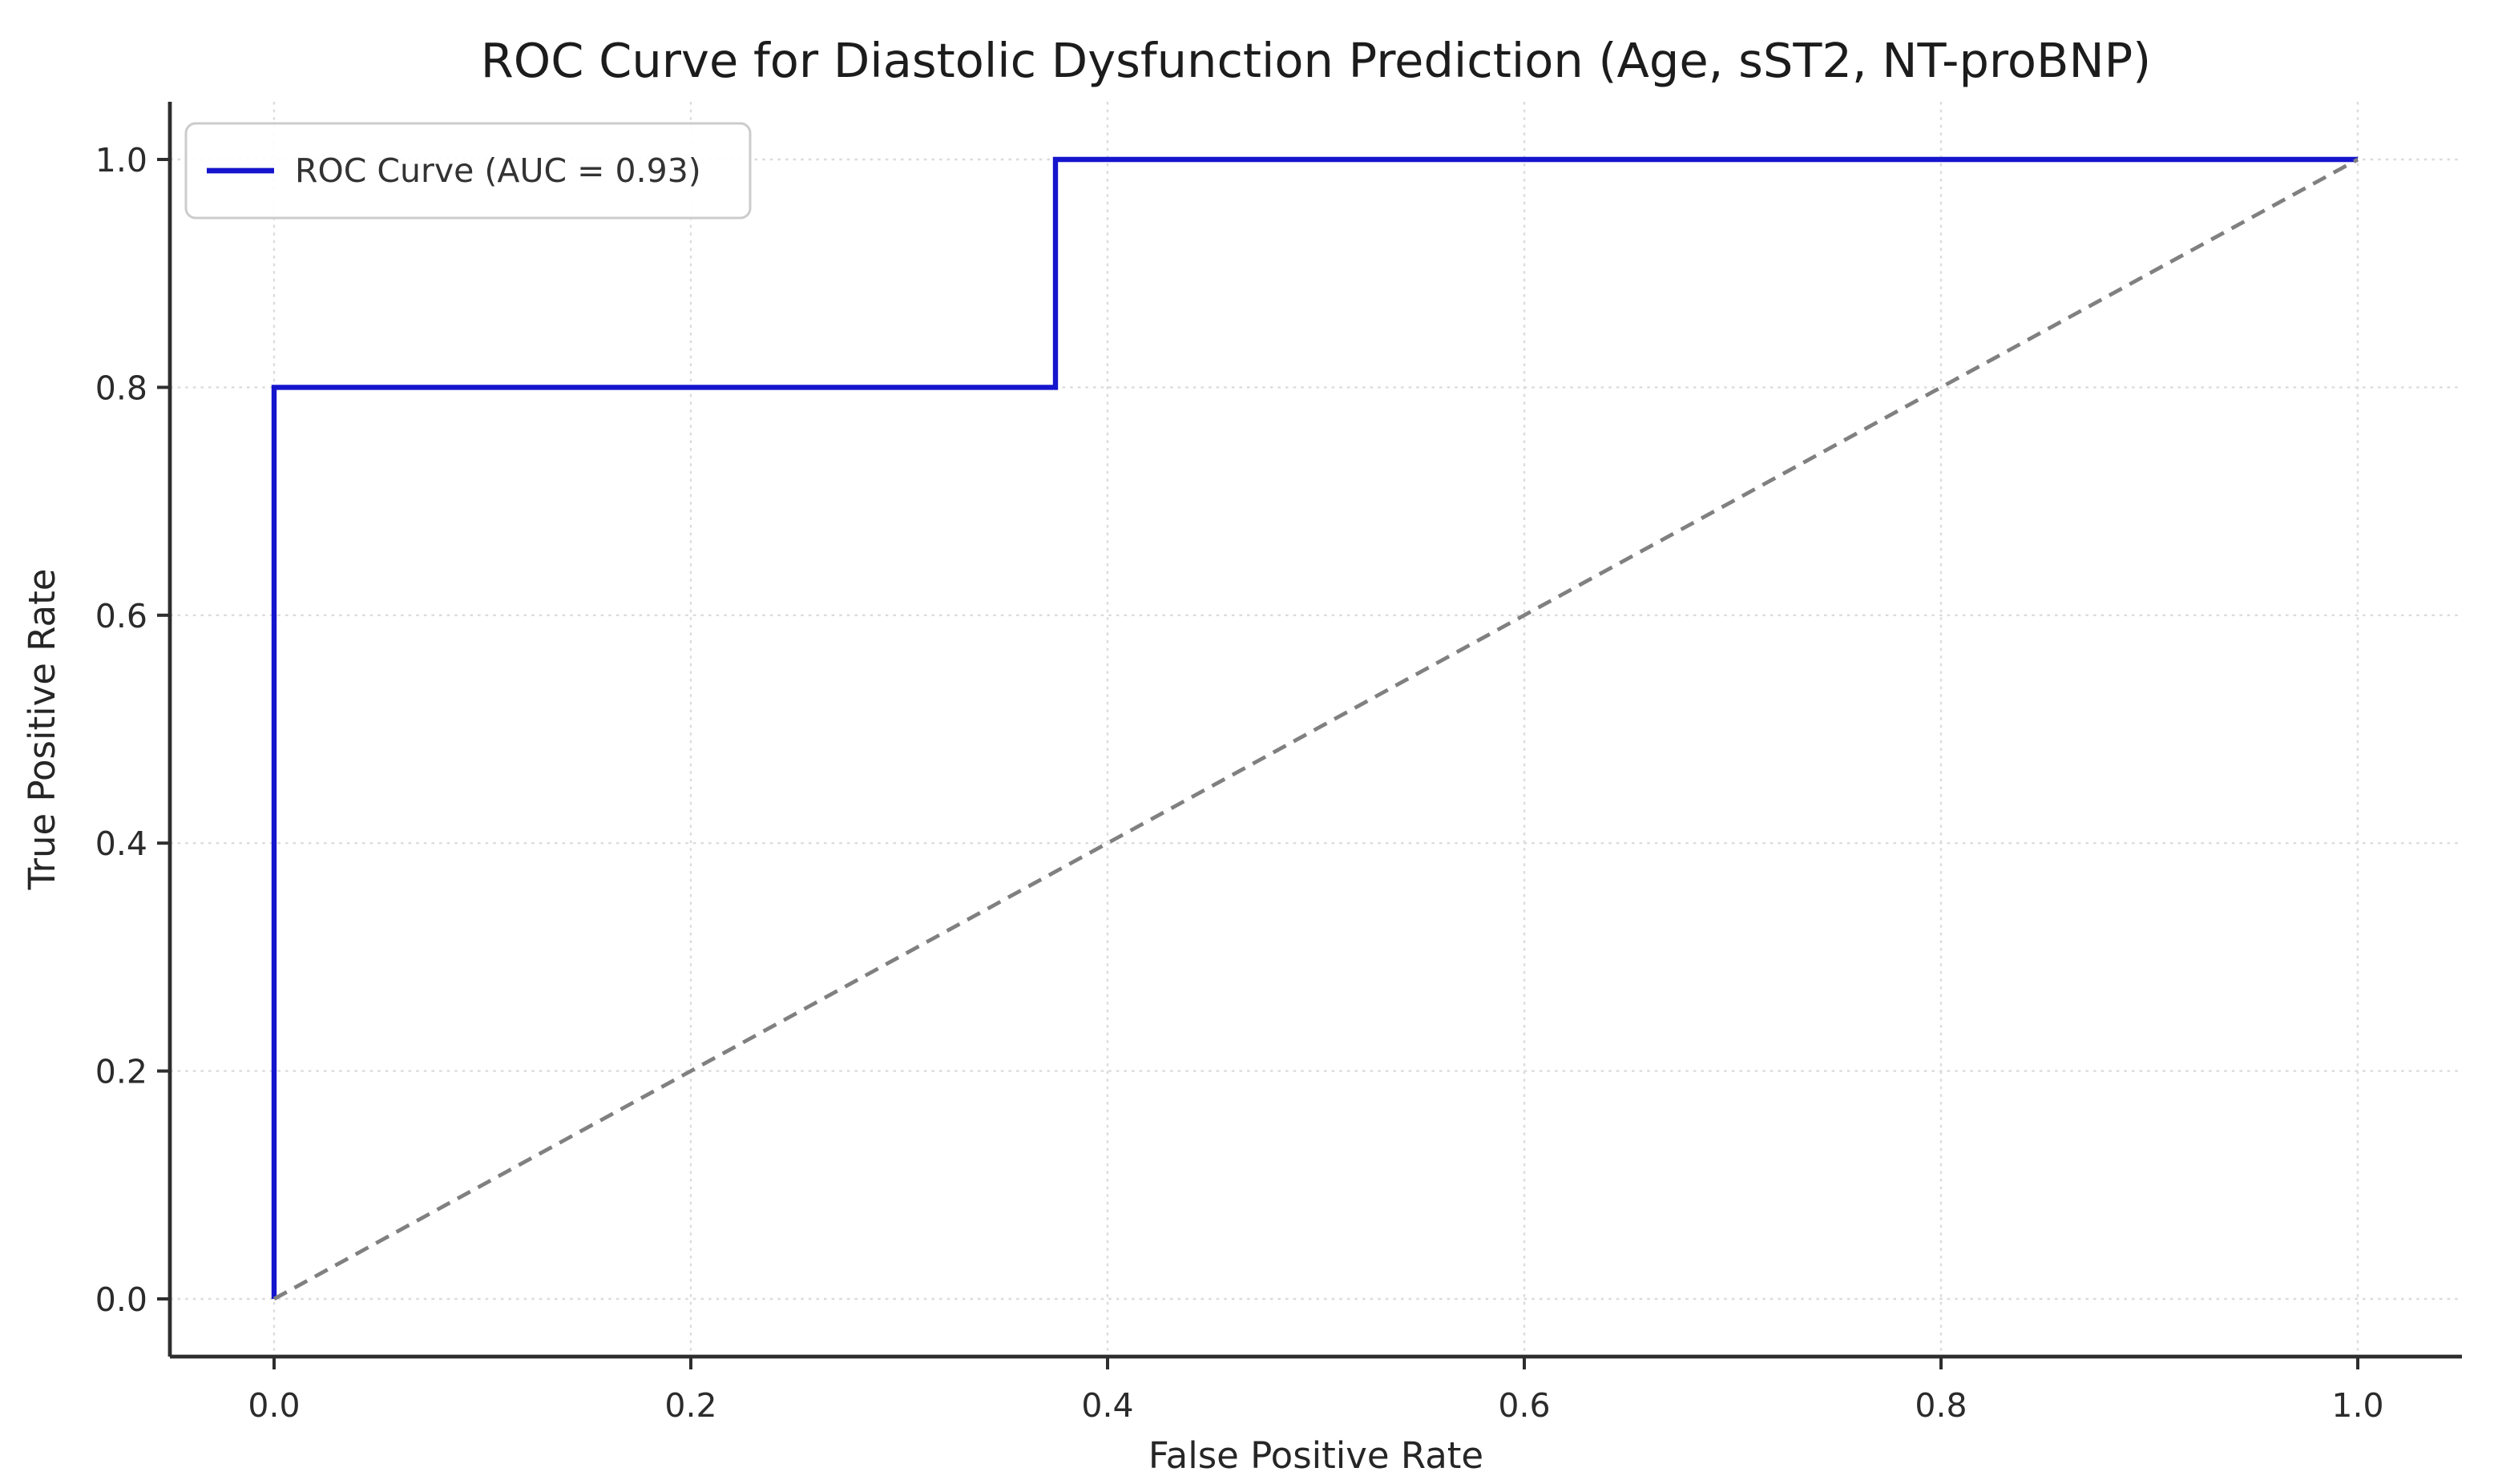 This screenshot has width=2494, height=1484. Describe the element at coordinates (1524, 1406) in the screenshot. I see `x-tick-label: 0.6` at that location.